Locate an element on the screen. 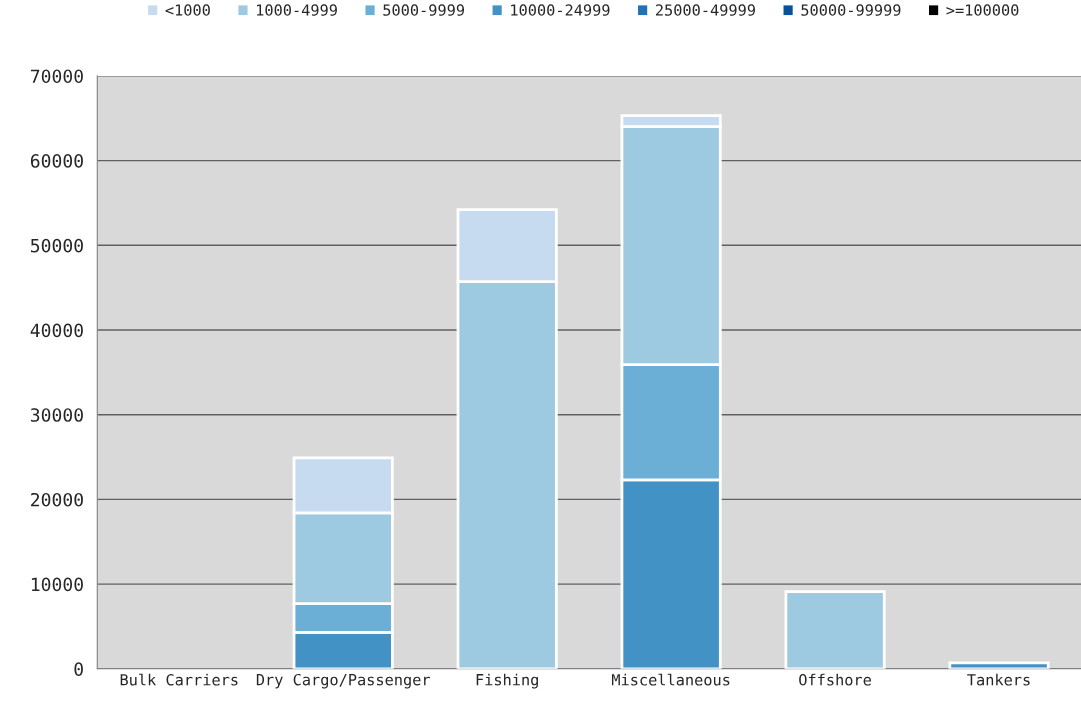 The width and height of the screenshot is (1081, 723). y-tick-label: 60000 is located at coordinates (56, 161).